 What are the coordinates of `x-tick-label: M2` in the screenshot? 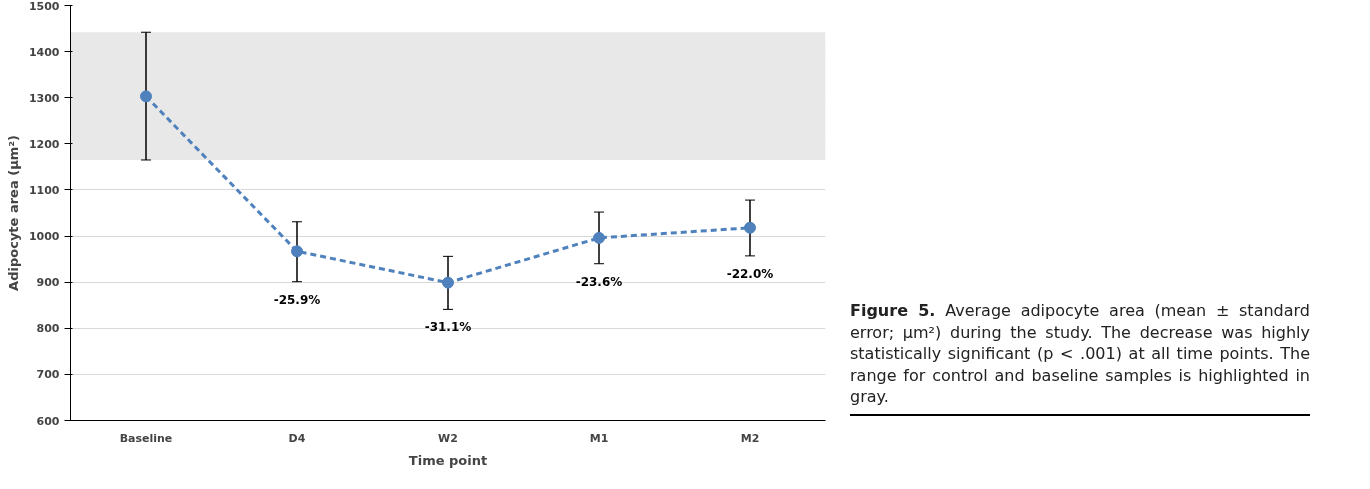 It's located at (750, 438).